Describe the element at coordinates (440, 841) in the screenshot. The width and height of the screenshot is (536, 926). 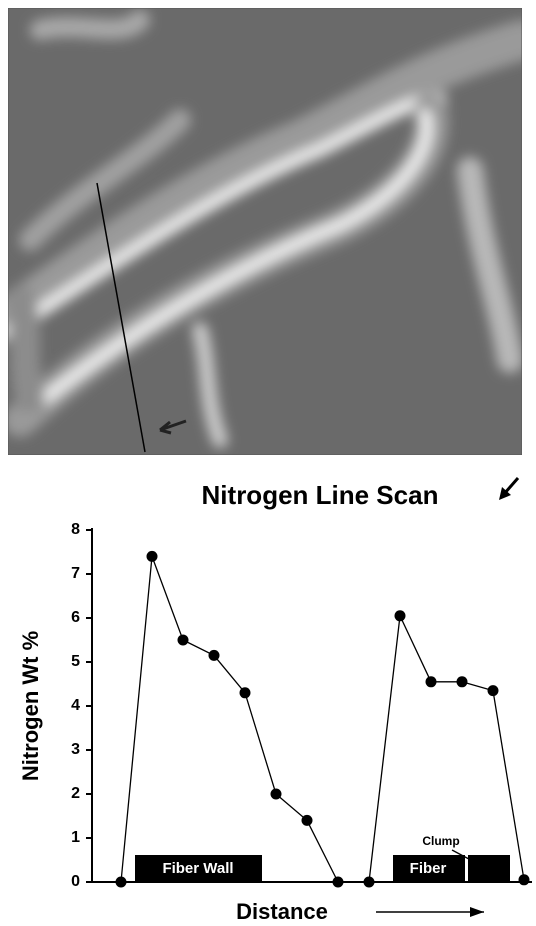
I see `annotation: Clump` at that location.